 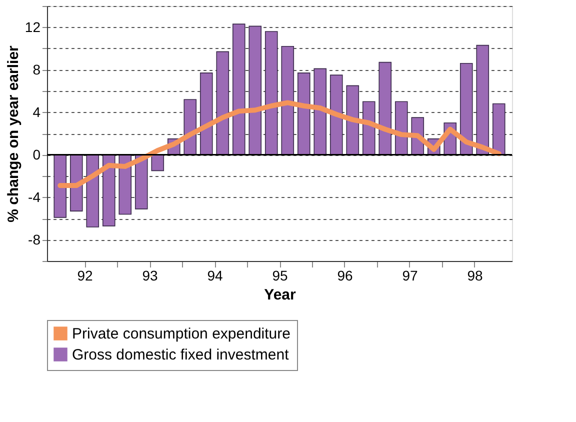 What do you see at coordinates (34, 196) in the screenshot?
I see `y-tick-label: -4` at bounding box center [34, 196].